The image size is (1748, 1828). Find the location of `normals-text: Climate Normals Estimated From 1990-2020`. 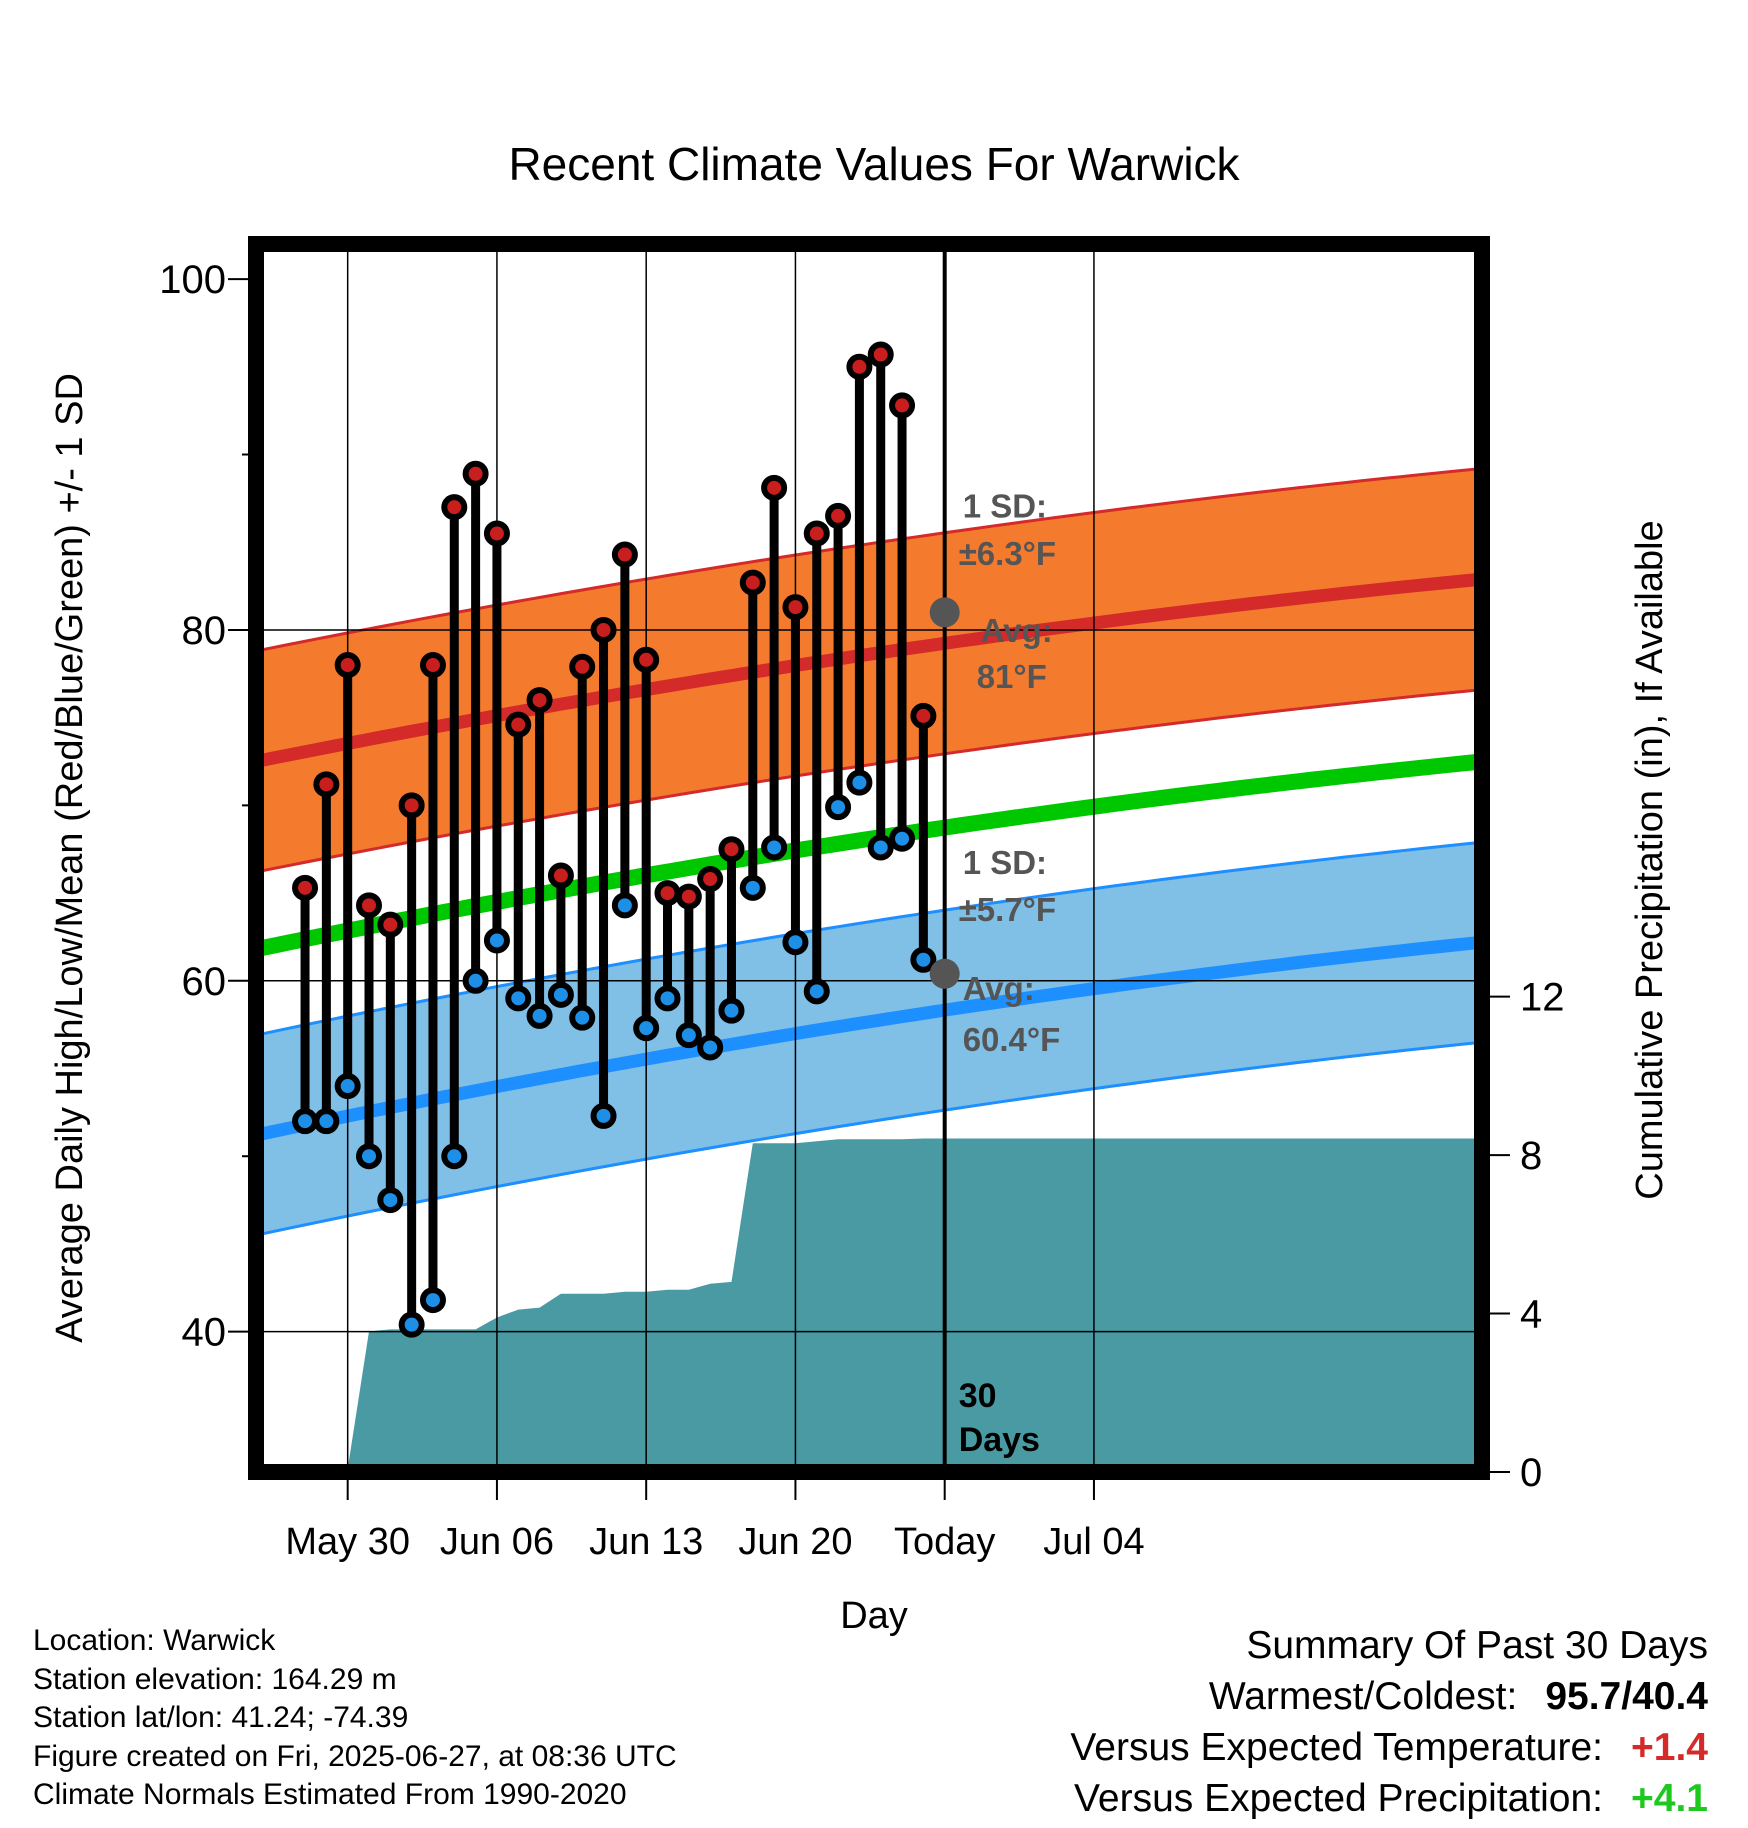

normals-text: Climate Normals Estimated From 1990-2020 is located at coordinates (330, 1794).